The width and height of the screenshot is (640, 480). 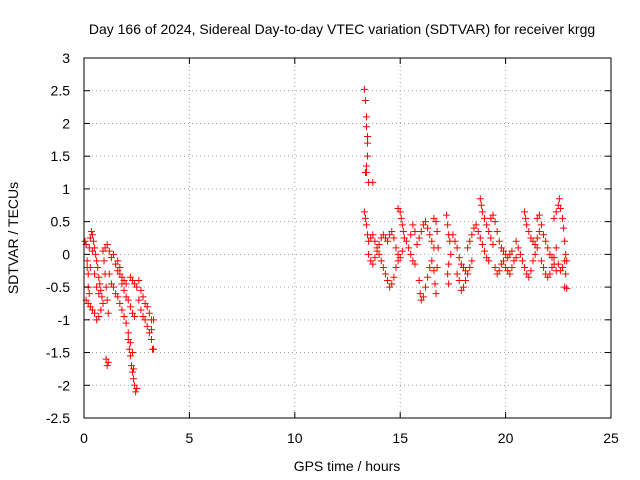 What do you see at coordinates (58, 418) in the screenshot?
I see `y-tick-label: -2.5` at bounding box center [58, 418].